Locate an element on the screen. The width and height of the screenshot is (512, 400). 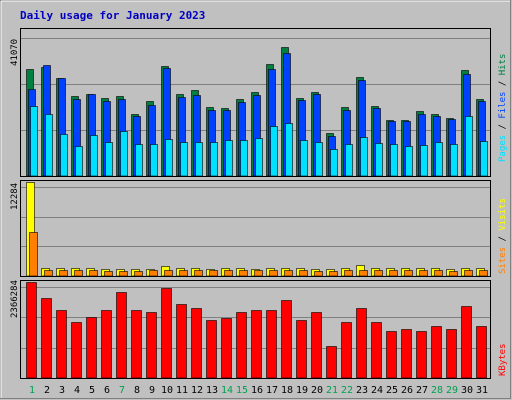
day-label-5: 5 is located at coordinates (92, 390).